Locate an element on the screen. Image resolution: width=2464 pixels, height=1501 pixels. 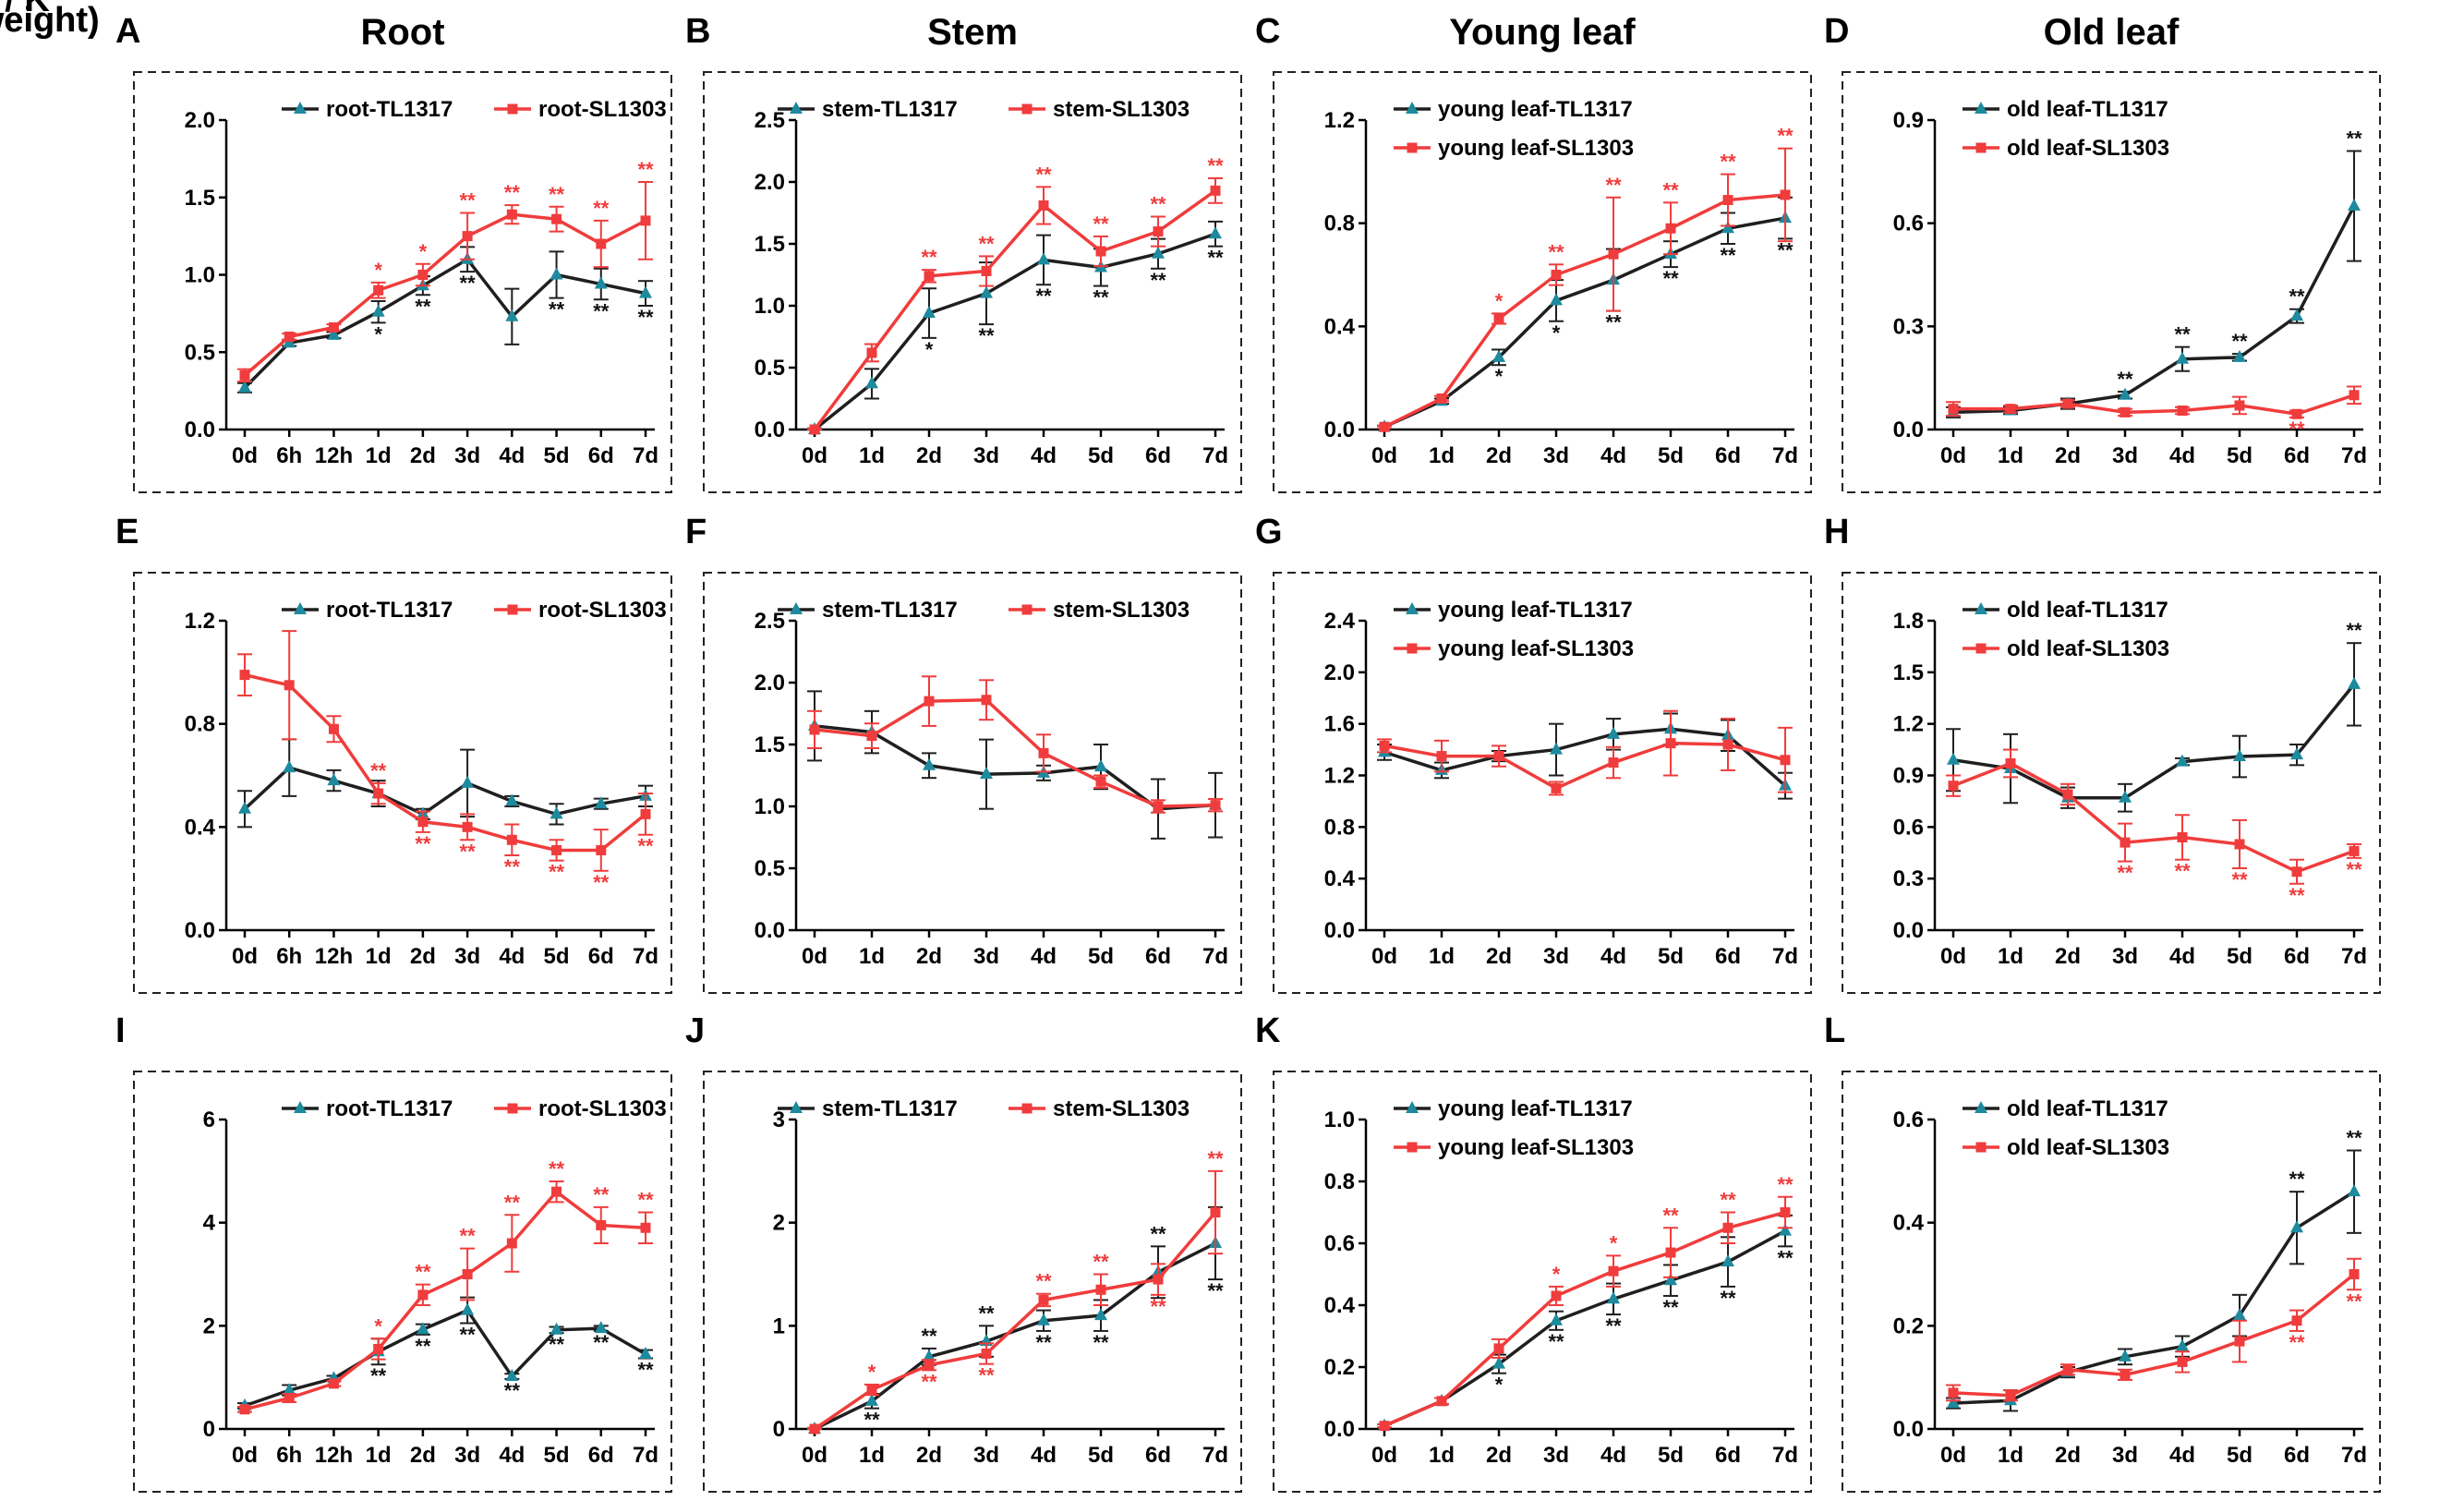
x-tick-label: 5d is located at coordinates (557, 956).